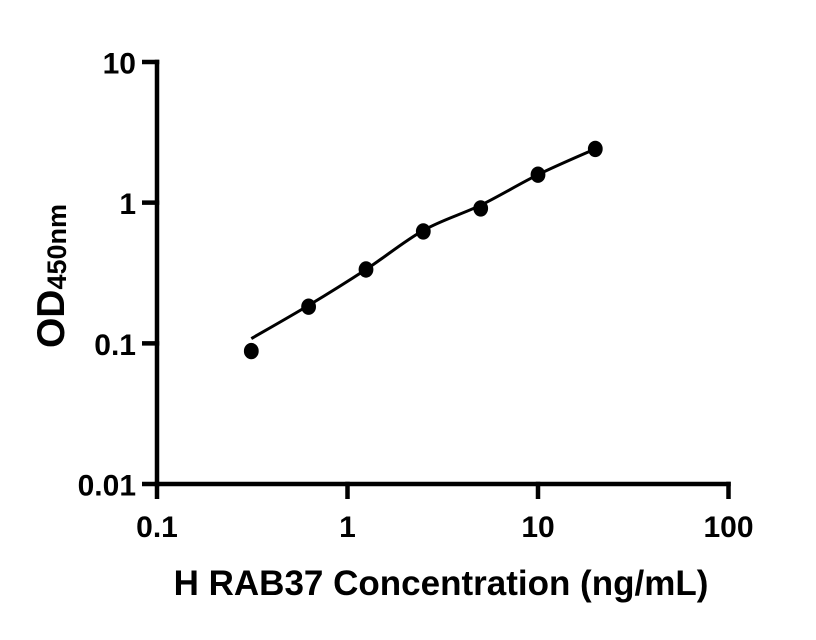 This screenshot has width=816, height=640. What do you see at coordinates (107, 486) in the screenshot?
I see `y-tick-label: 0.01` at bounding box center [107, 486].